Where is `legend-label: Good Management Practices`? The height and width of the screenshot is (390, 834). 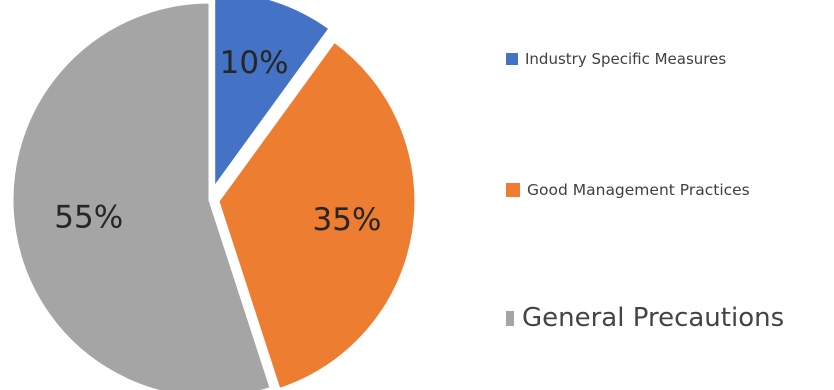 legend-label: Good Management Practices is located at coordinates (638, 190).